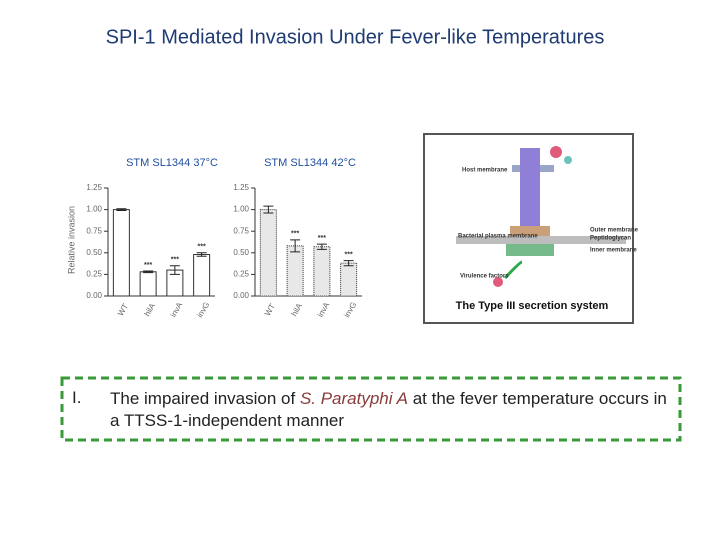 Image resolution: width=720 pixels, height=545 pixels. What do you see at coordinates (205, 398) in the screenshot?
I see `text: The impaired invasion of` at bounding box center [205, 398].